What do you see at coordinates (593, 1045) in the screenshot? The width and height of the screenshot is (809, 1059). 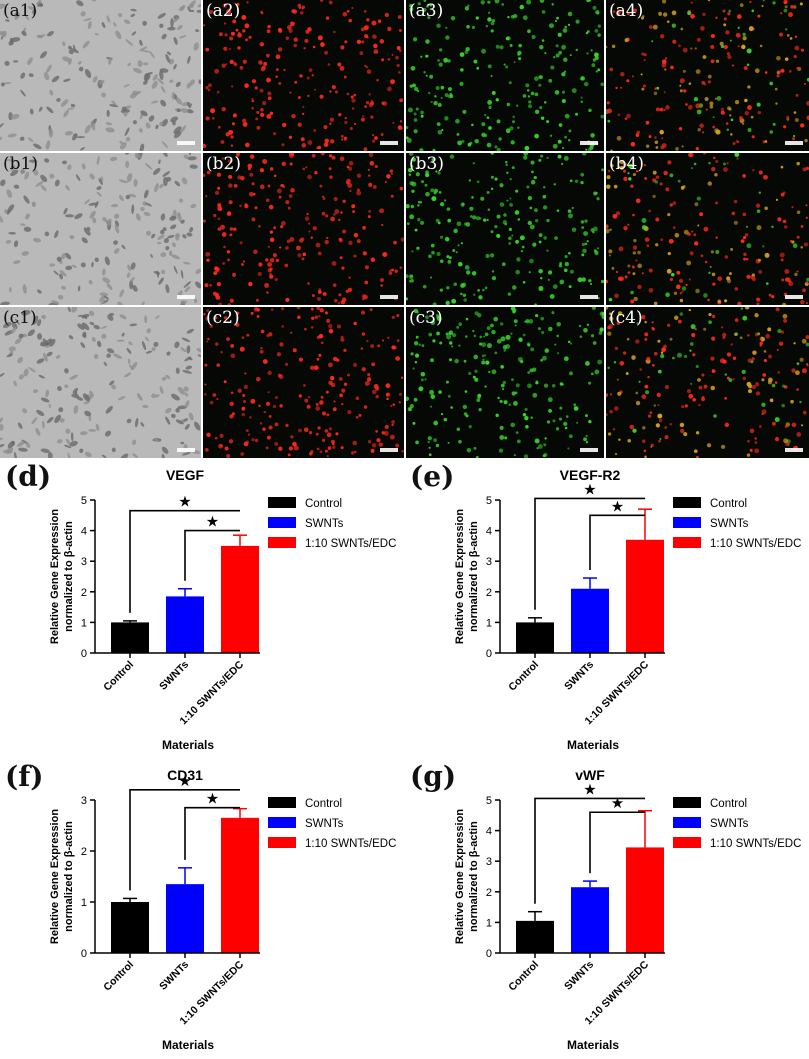 I see `x-axis-label: Materials` at bounding box center [593, 1045].